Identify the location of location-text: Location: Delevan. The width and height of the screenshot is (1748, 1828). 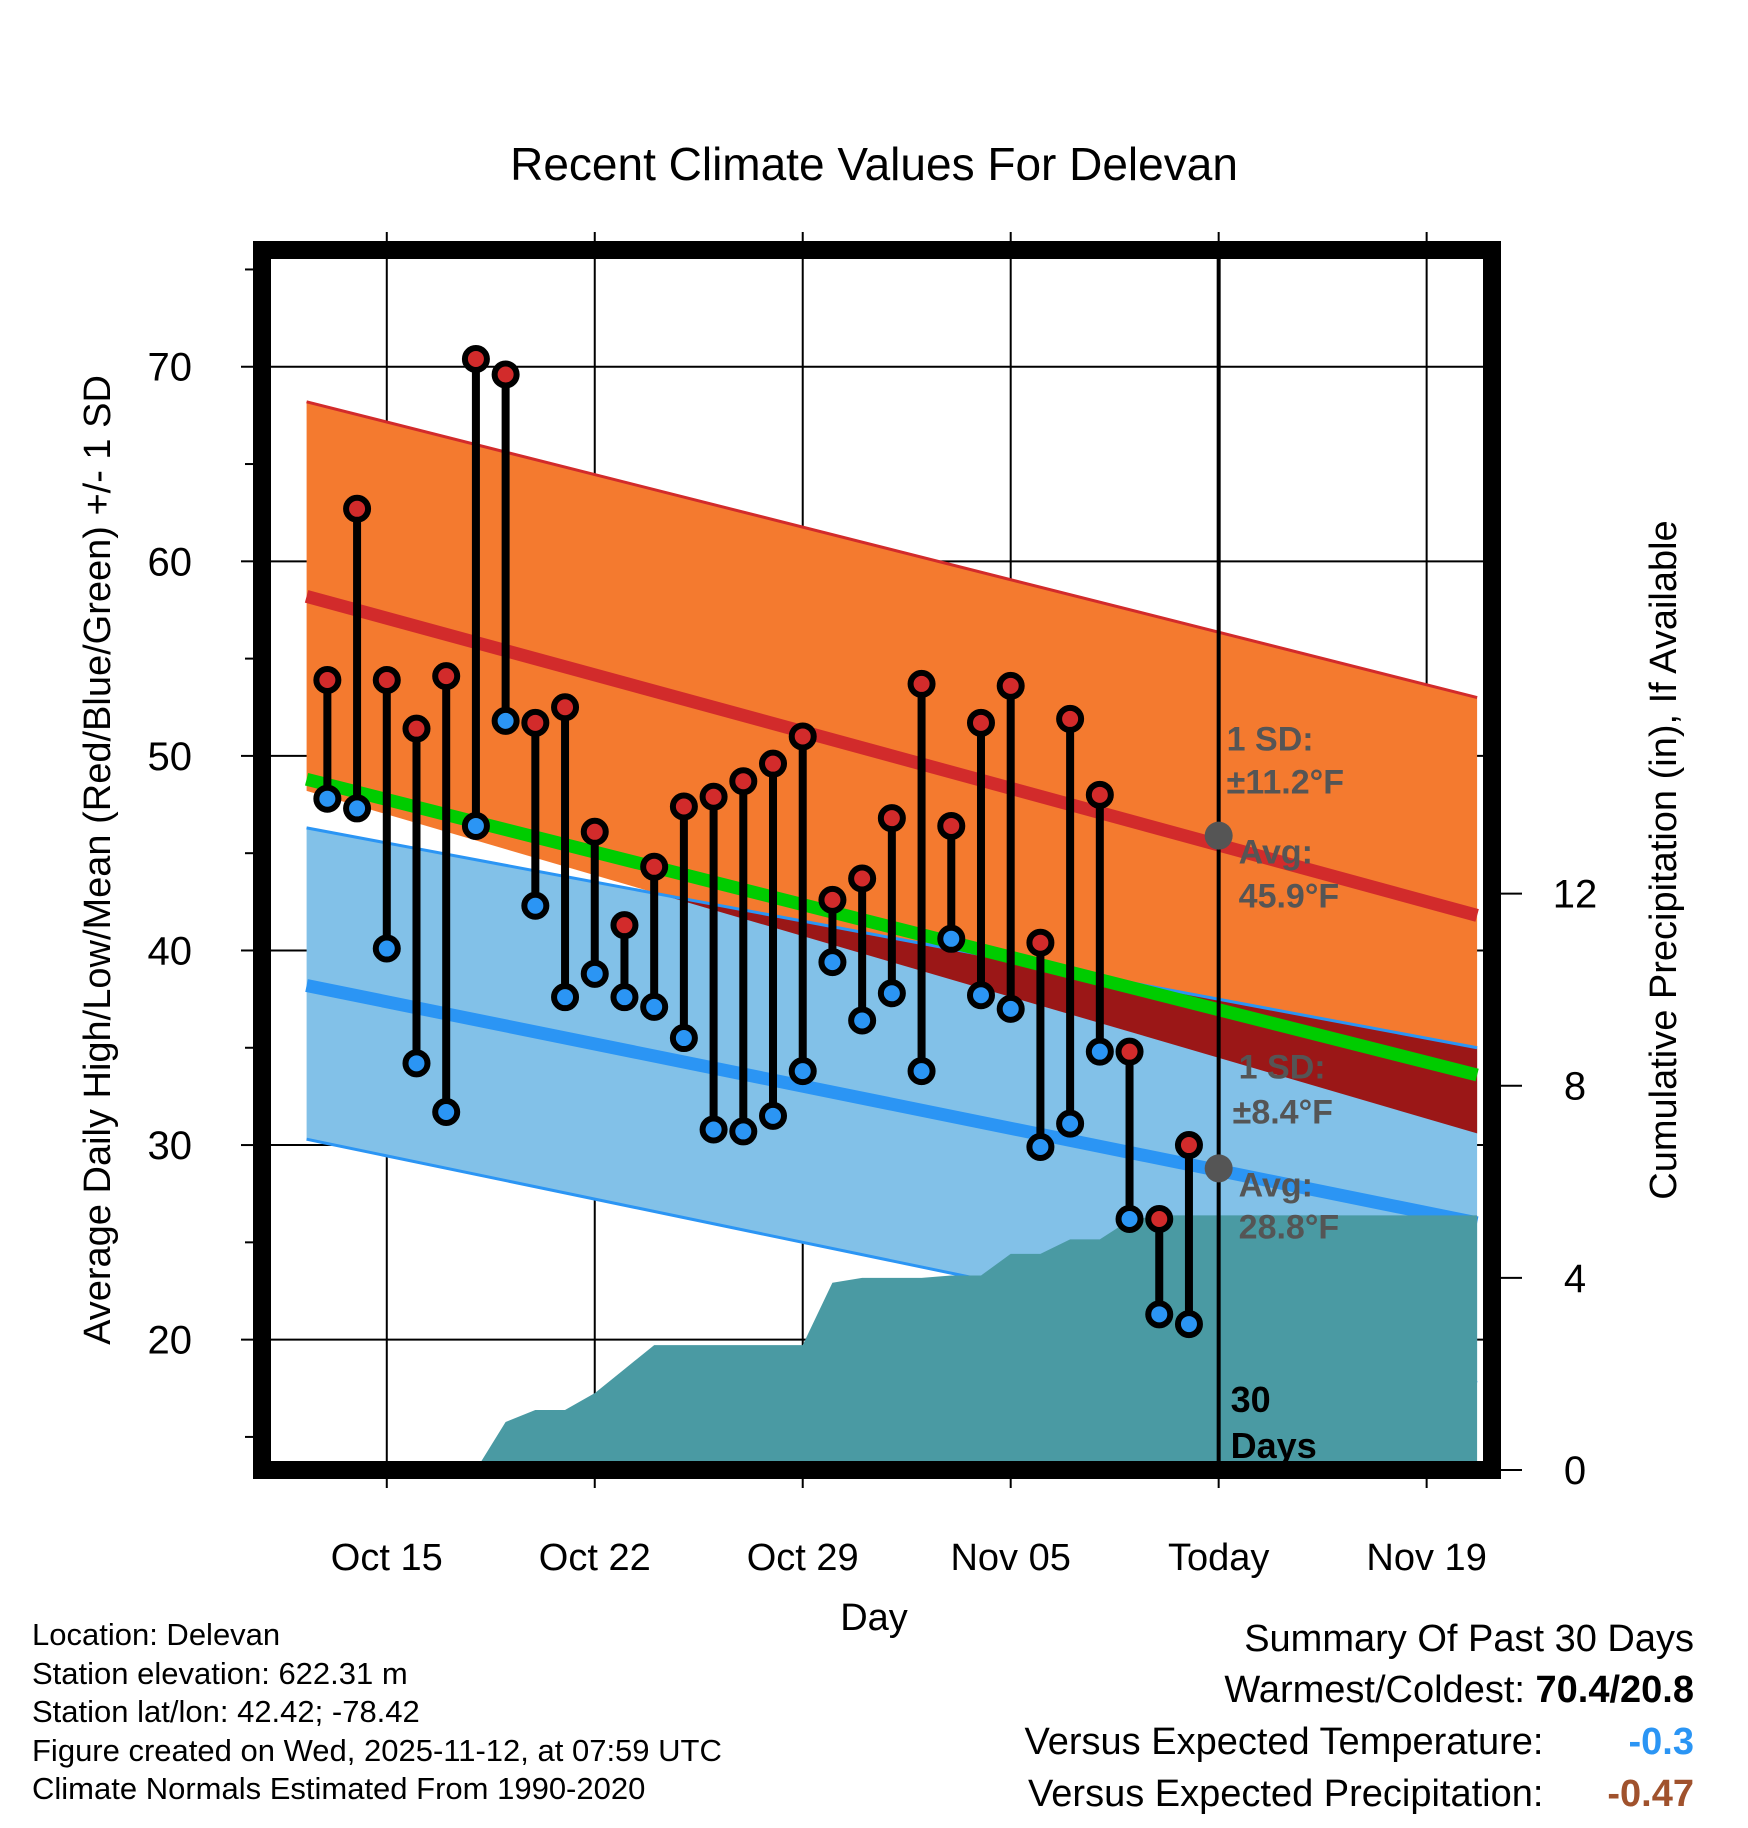
(156, 1634).